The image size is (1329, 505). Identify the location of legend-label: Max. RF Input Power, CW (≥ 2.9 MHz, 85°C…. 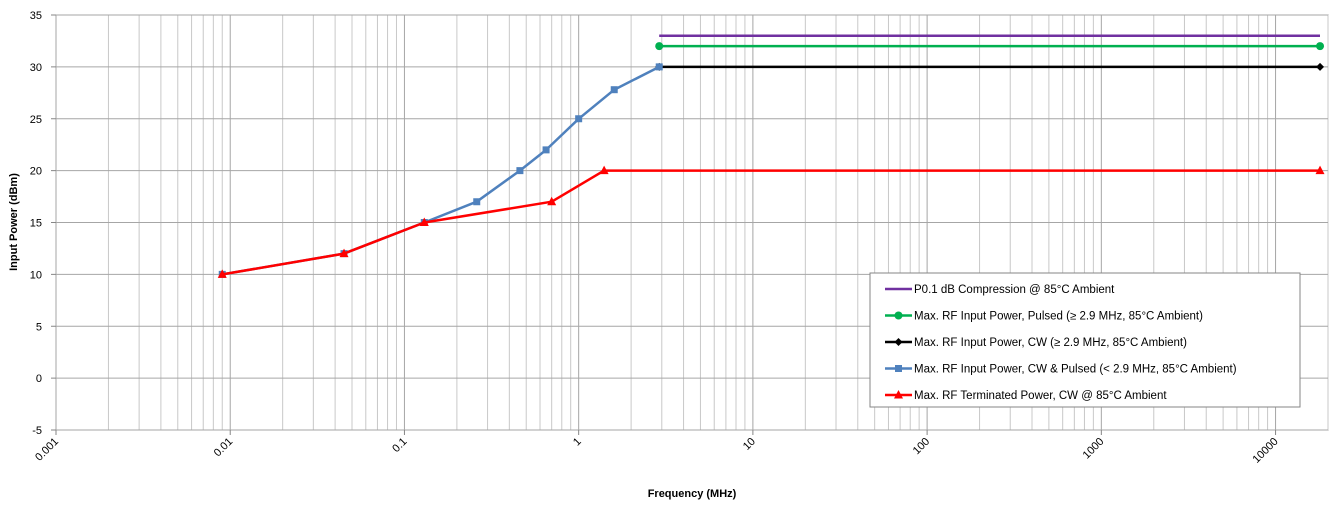
(1050, 343).